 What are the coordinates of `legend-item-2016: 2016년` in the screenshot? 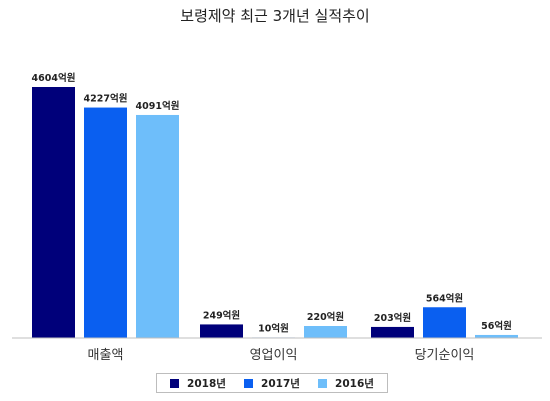 It's located at (346, 383).